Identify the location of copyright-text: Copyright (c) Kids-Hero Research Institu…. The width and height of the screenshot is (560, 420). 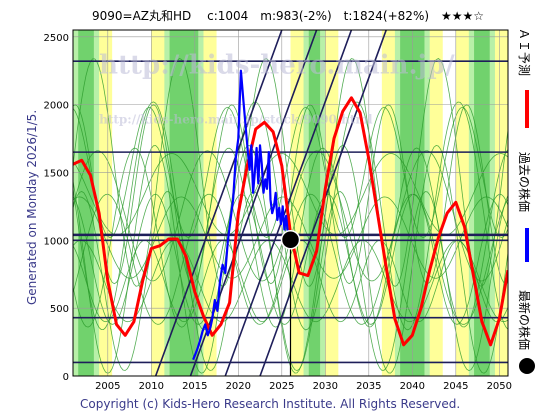
(270, 404).